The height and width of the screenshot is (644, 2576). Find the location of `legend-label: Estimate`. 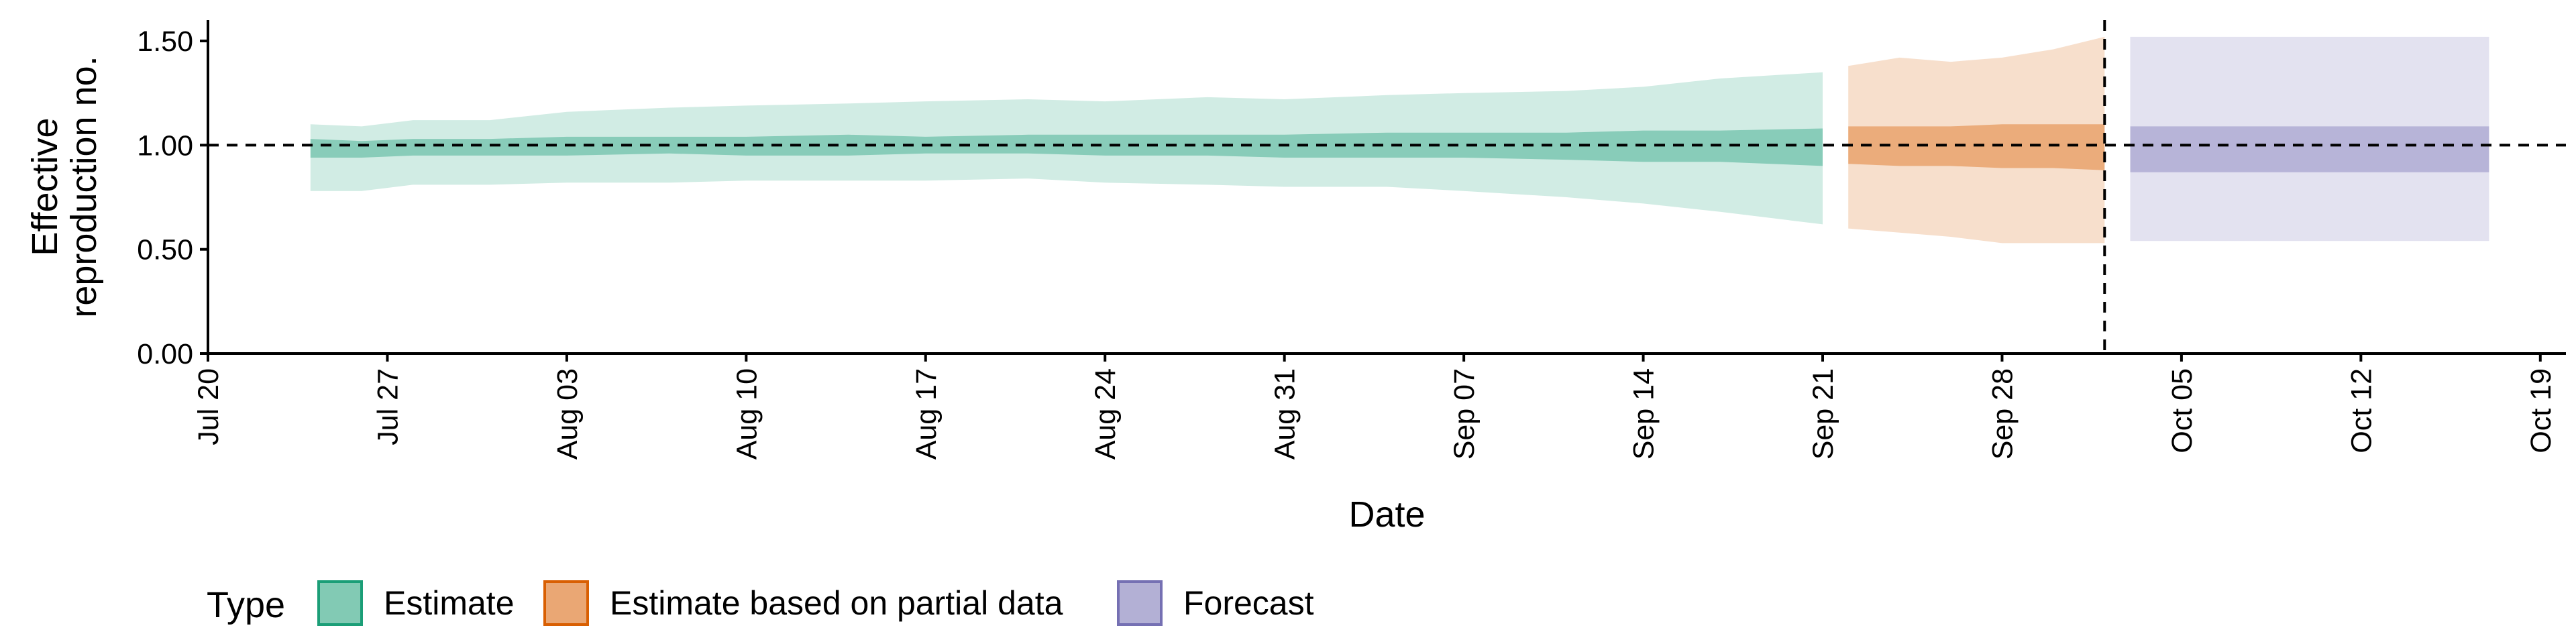

legend-label: Estimate is located at coordinates (449, 603).